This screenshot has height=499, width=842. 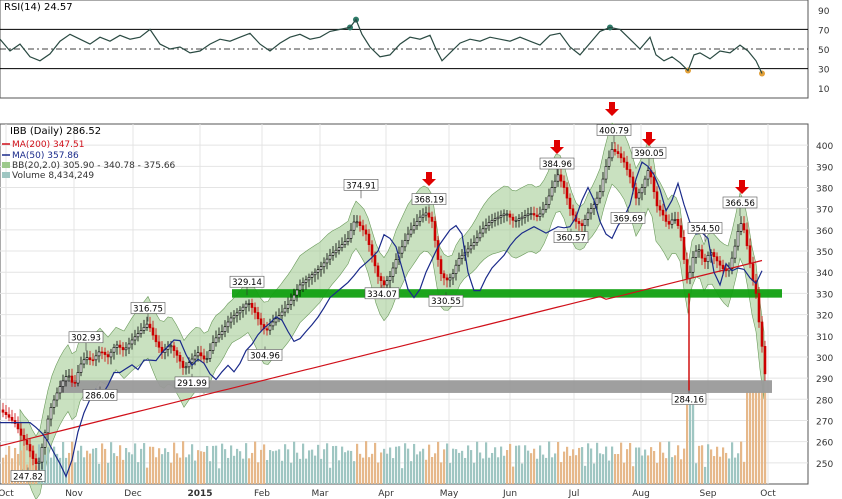 What do you see at coordinates (740, 204) in the screenshot?
I see `annotation-label: 366.56` at bounding box center [740, 204].